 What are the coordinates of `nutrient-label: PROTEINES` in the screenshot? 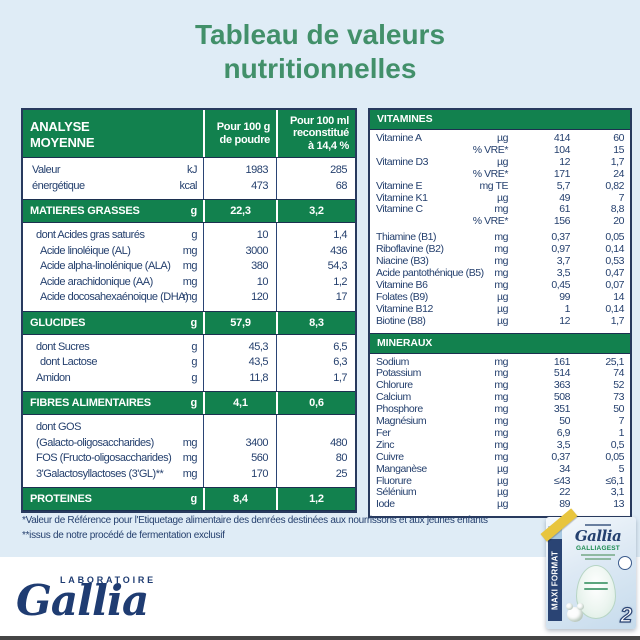 It's located at (61, 499).